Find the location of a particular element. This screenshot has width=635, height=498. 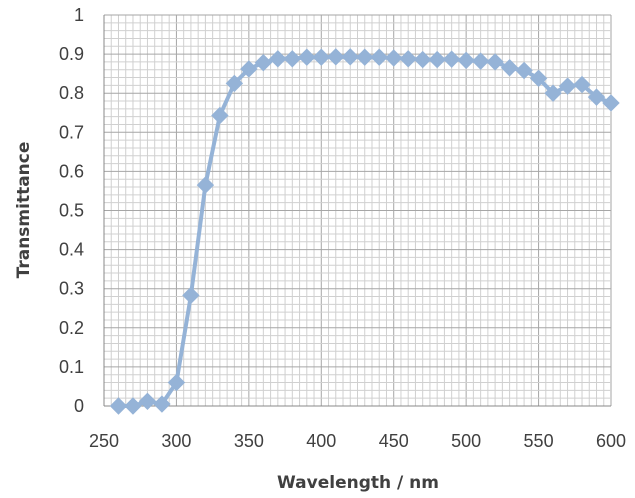

y-axis-label: Transmittance is located at coordinates (24, 210).